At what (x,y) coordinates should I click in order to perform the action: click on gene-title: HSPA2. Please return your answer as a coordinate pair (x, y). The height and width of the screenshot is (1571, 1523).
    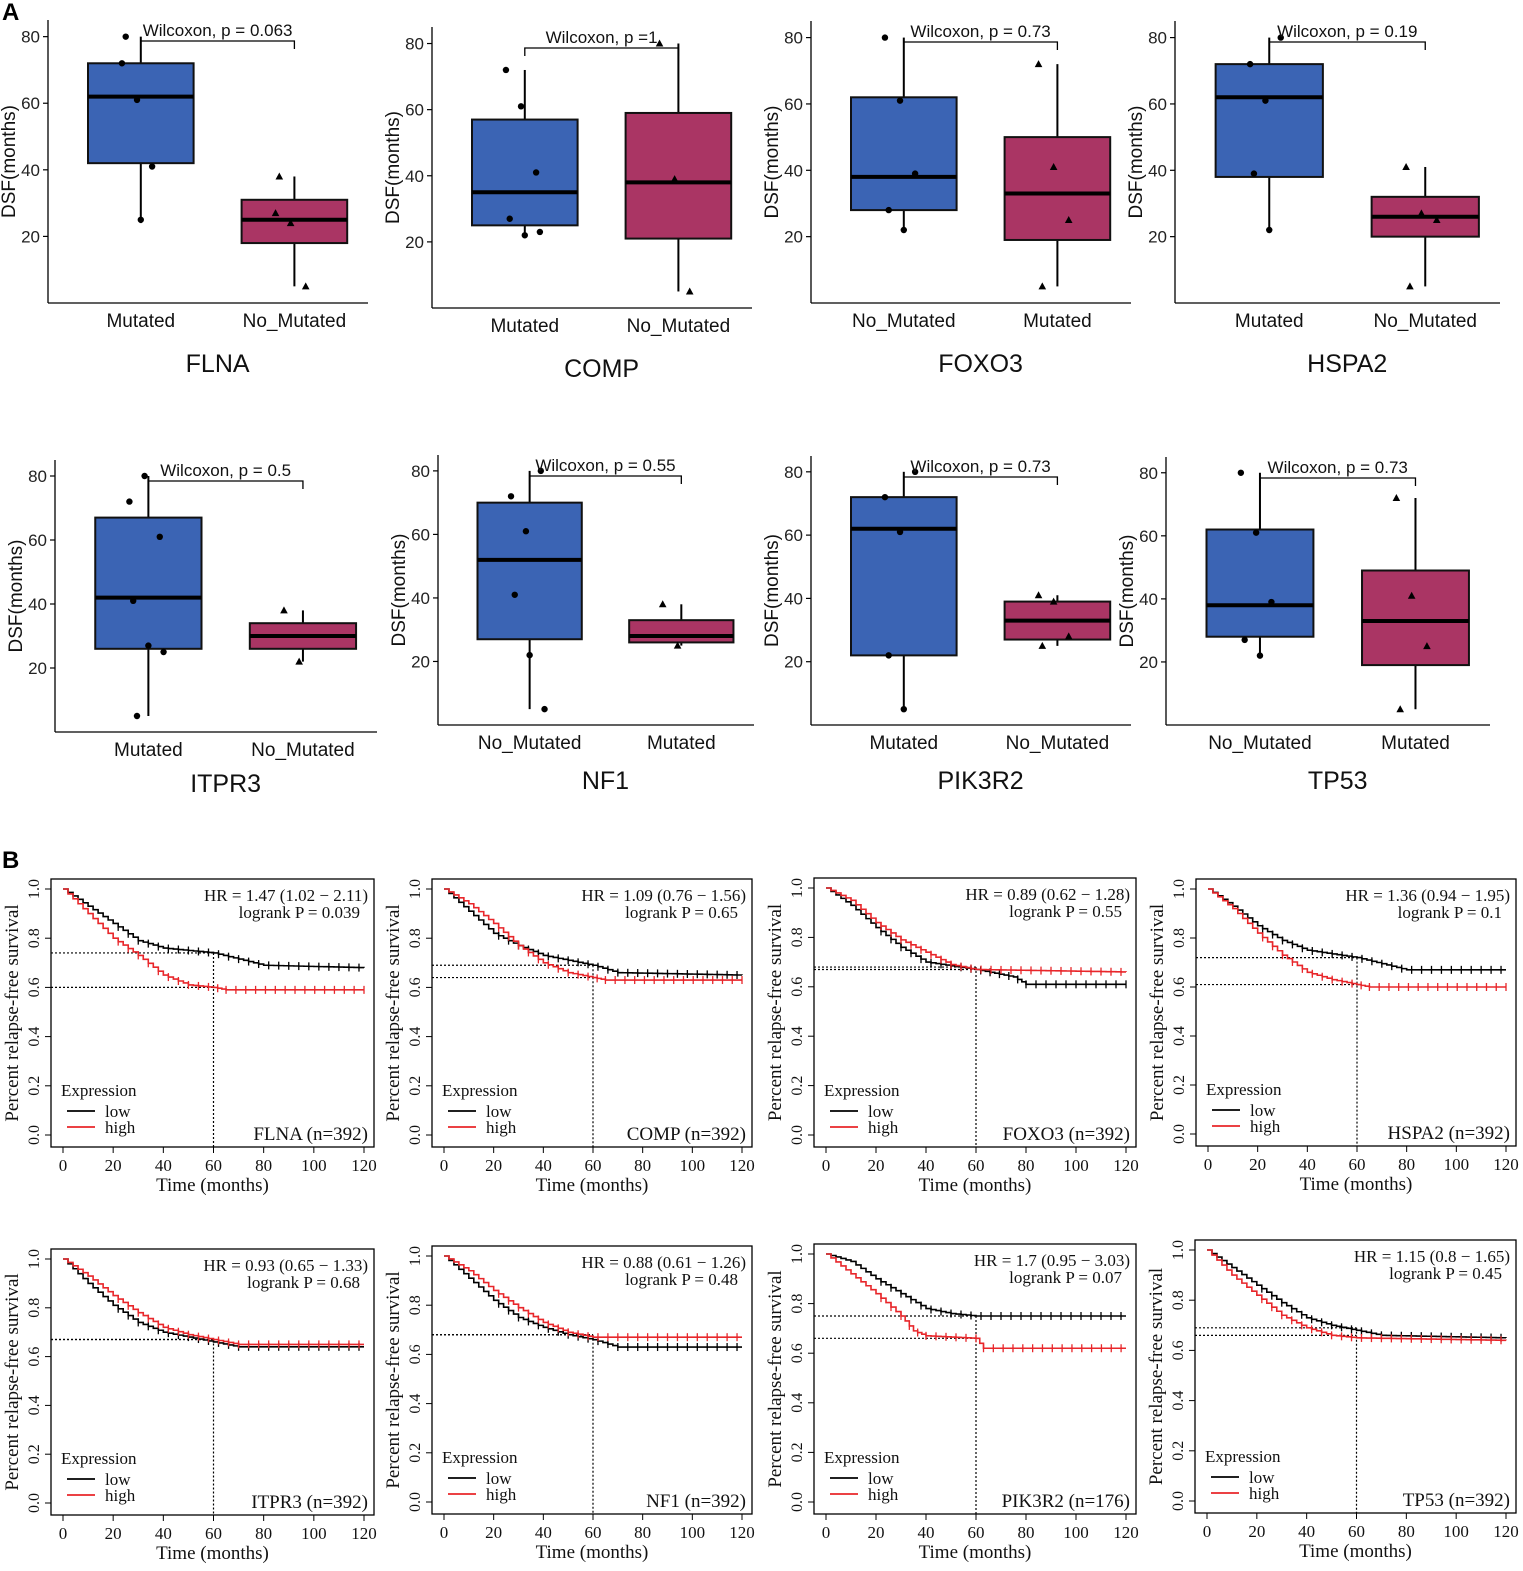
    Looking at the image, I should click on (1347, 364).